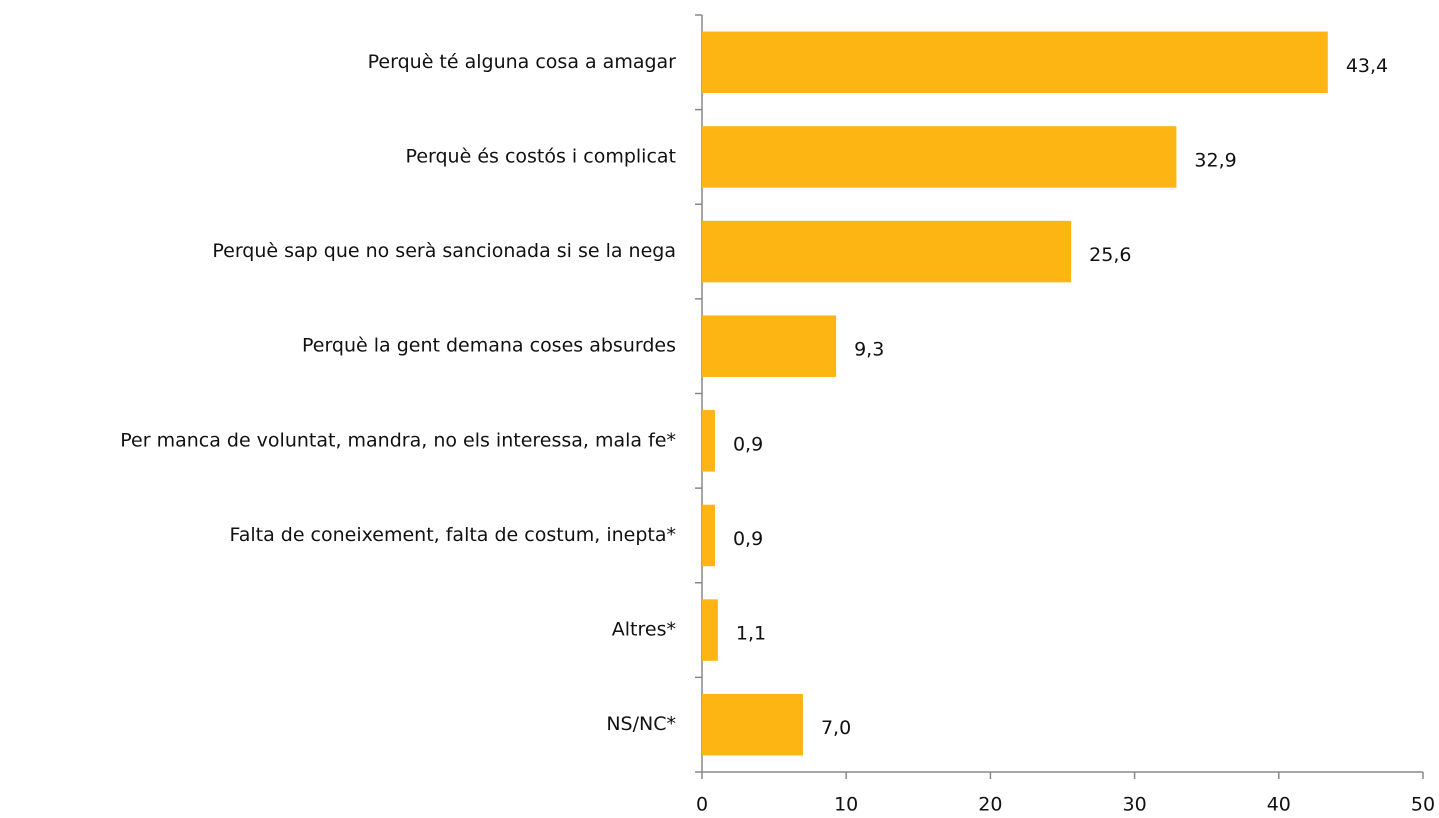 Image resolution: width=1439 pixels, height=818 pixels. Describe the element at coordinates (489, 346) in the screenshot. I see `category-label: Perquè la gent demana coses absurdes` at that location.